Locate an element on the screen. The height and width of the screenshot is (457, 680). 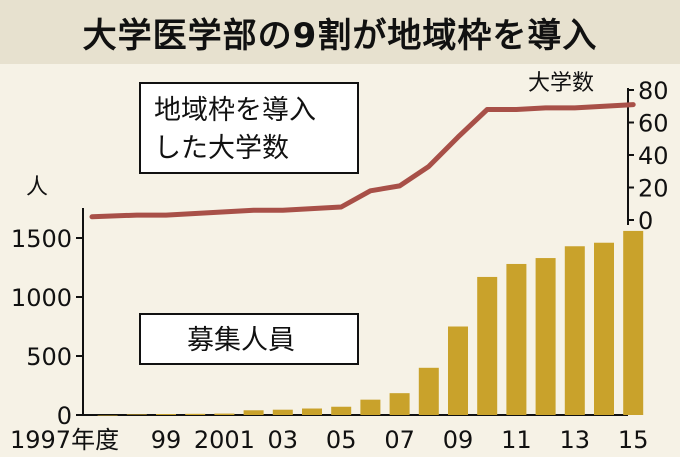
left-tick-label: 1500 is located at coordinates (41, 239).